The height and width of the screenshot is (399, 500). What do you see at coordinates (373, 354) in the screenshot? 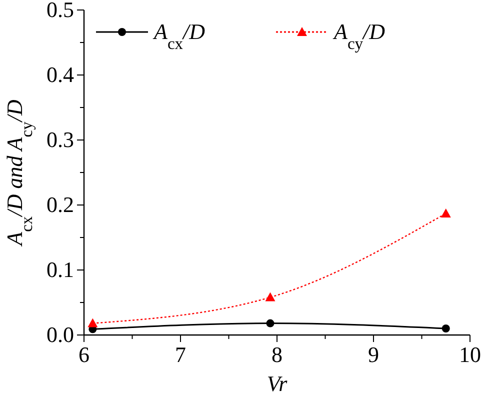
I see `x-tick-label: 9` at bounding box center [373, 354].